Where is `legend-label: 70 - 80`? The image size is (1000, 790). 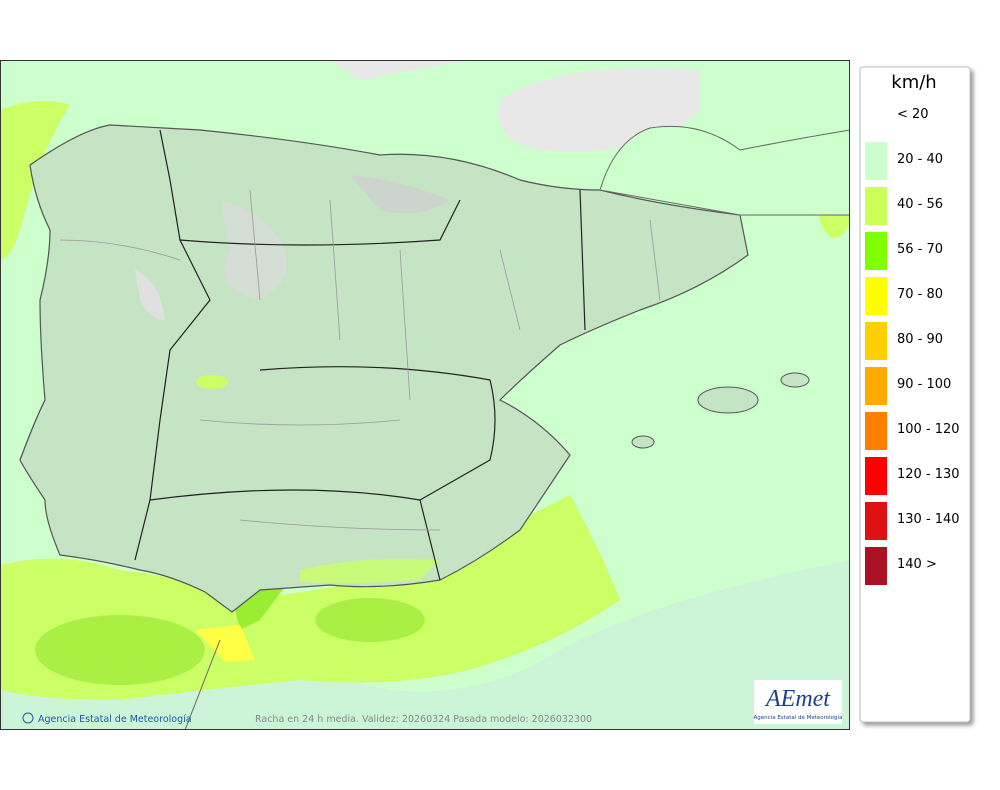
legend-label: 70 - 80 is located at coordinates (920, 294).